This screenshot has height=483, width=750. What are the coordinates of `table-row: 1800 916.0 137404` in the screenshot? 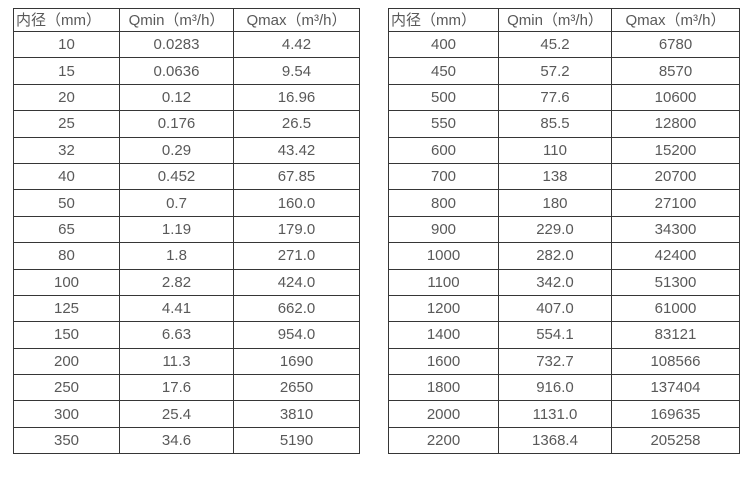 It's located at (564, 388).